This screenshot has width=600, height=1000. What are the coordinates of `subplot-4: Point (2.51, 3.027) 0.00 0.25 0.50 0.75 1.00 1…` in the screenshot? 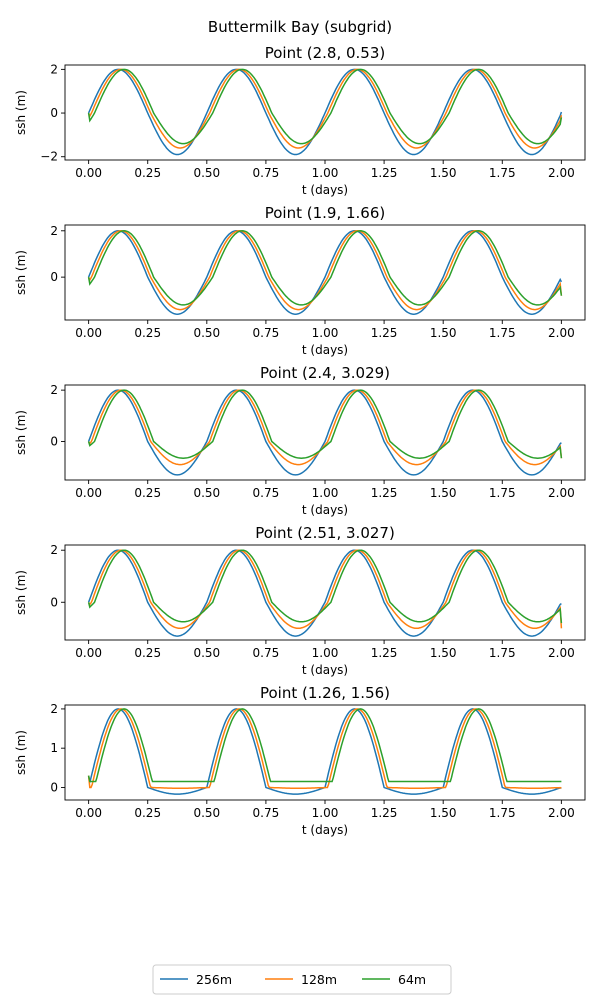 It's located at (300, 600).